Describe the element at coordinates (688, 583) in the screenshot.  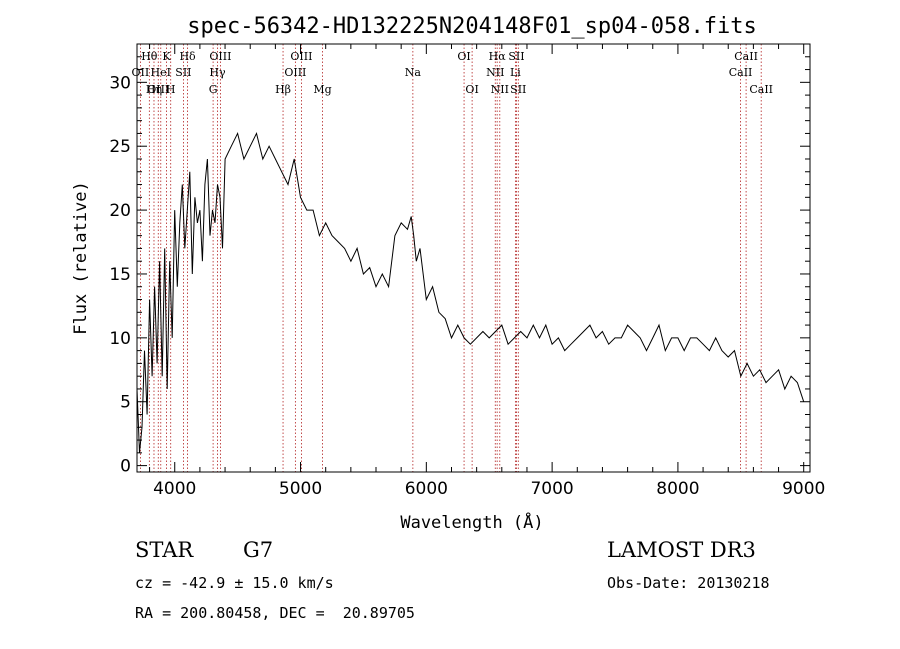
I see `observation-date: Obs-Date: 20130218` at that location.